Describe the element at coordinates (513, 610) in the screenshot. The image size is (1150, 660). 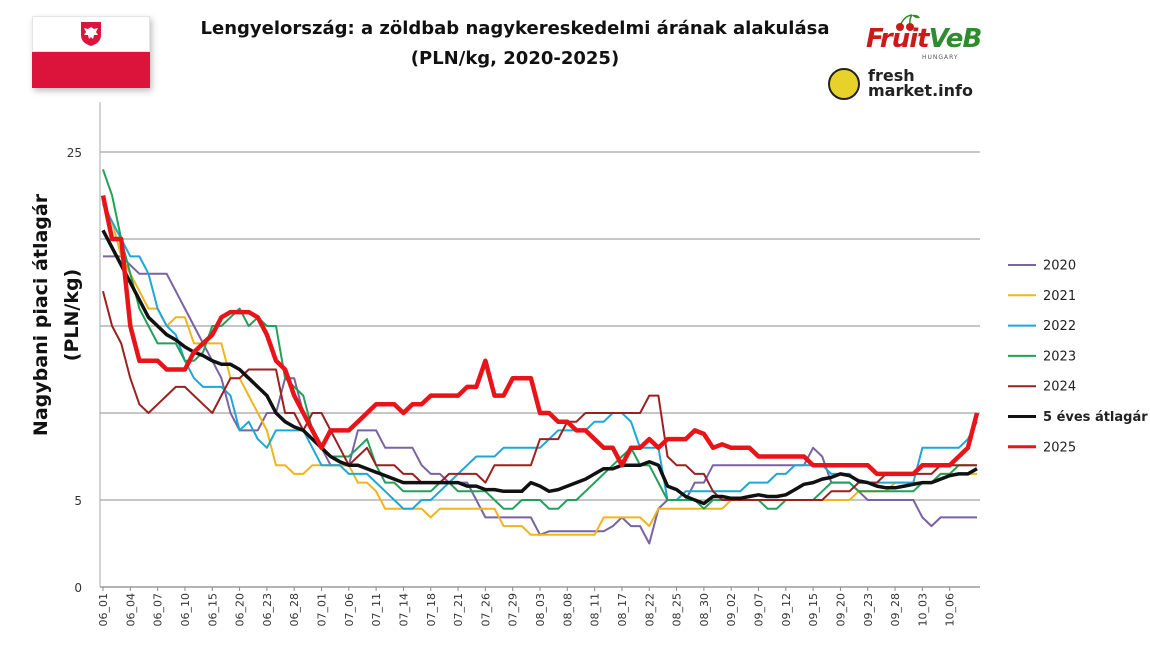
I see `x-tick-label: 07_29` at that location.